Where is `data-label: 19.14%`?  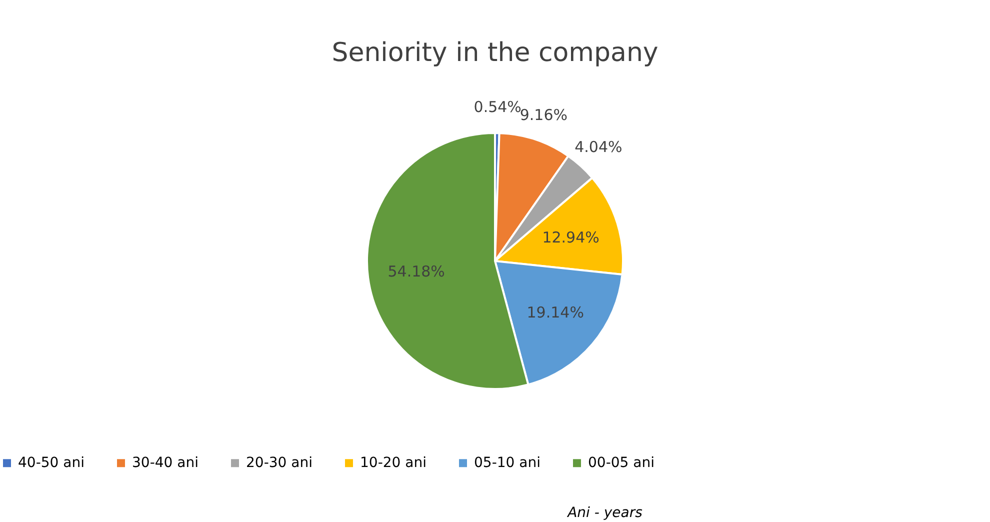
data-label: 19.14% is located at coordinates (555, 313).